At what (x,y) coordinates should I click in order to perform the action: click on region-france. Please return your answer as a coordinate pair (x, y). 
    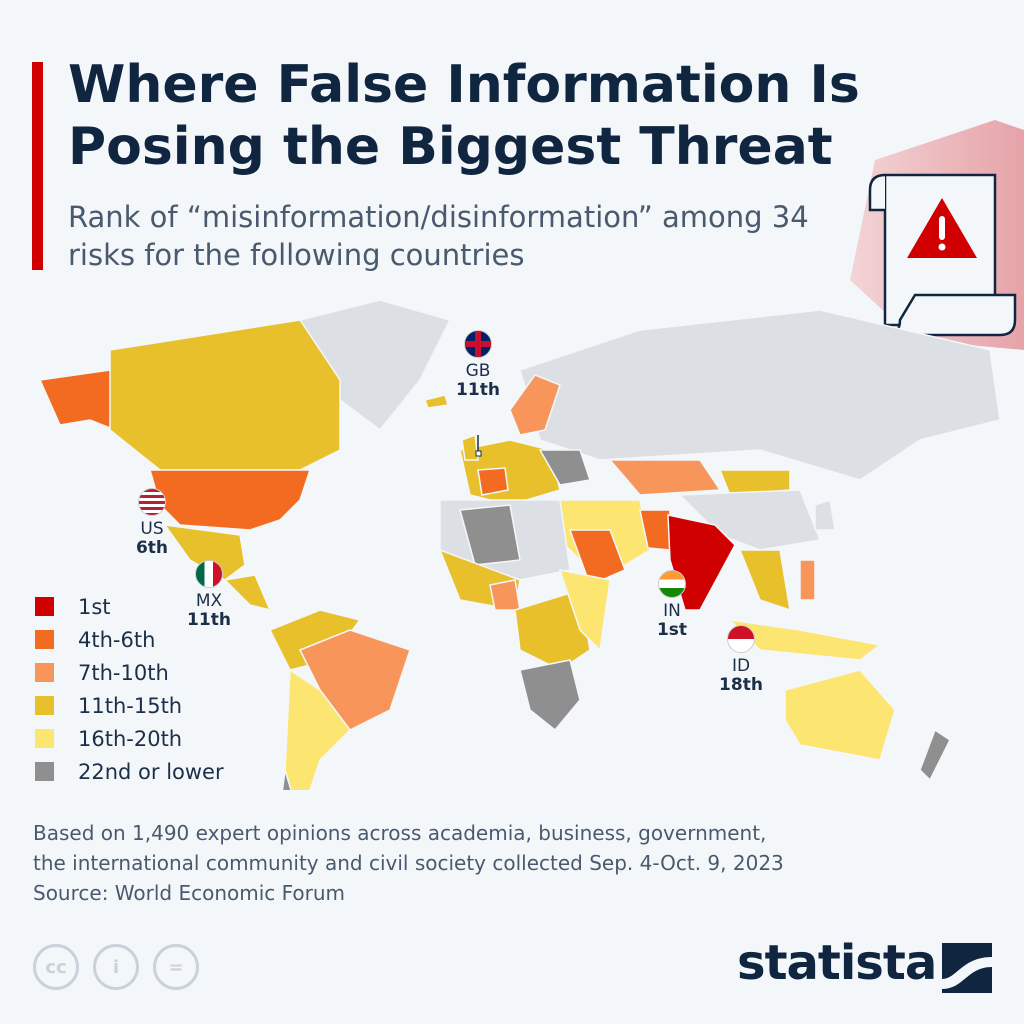
    Looking at the image, I should click on (493, 481).